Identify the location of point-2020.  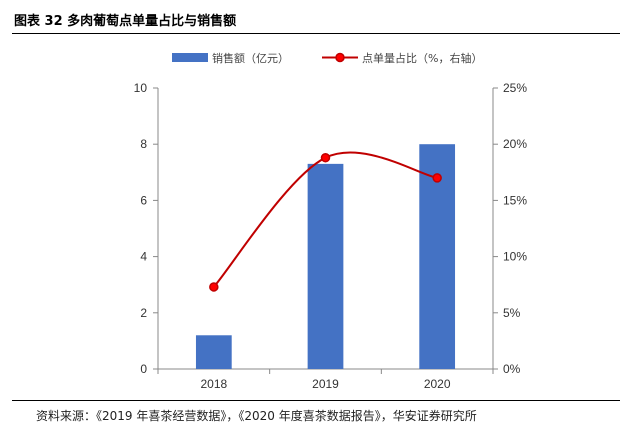
(437, 178).